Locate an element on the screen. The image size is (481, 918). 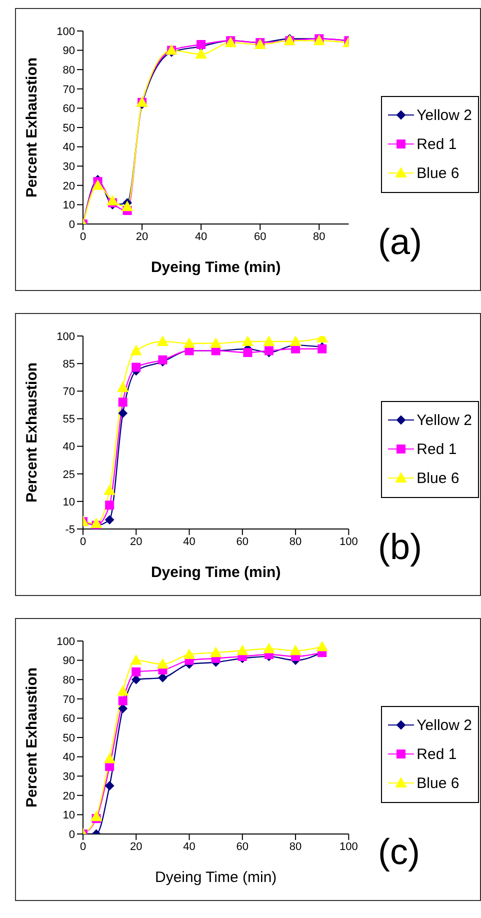
y-tick-label: 25 is located at coordinates (68, 474).